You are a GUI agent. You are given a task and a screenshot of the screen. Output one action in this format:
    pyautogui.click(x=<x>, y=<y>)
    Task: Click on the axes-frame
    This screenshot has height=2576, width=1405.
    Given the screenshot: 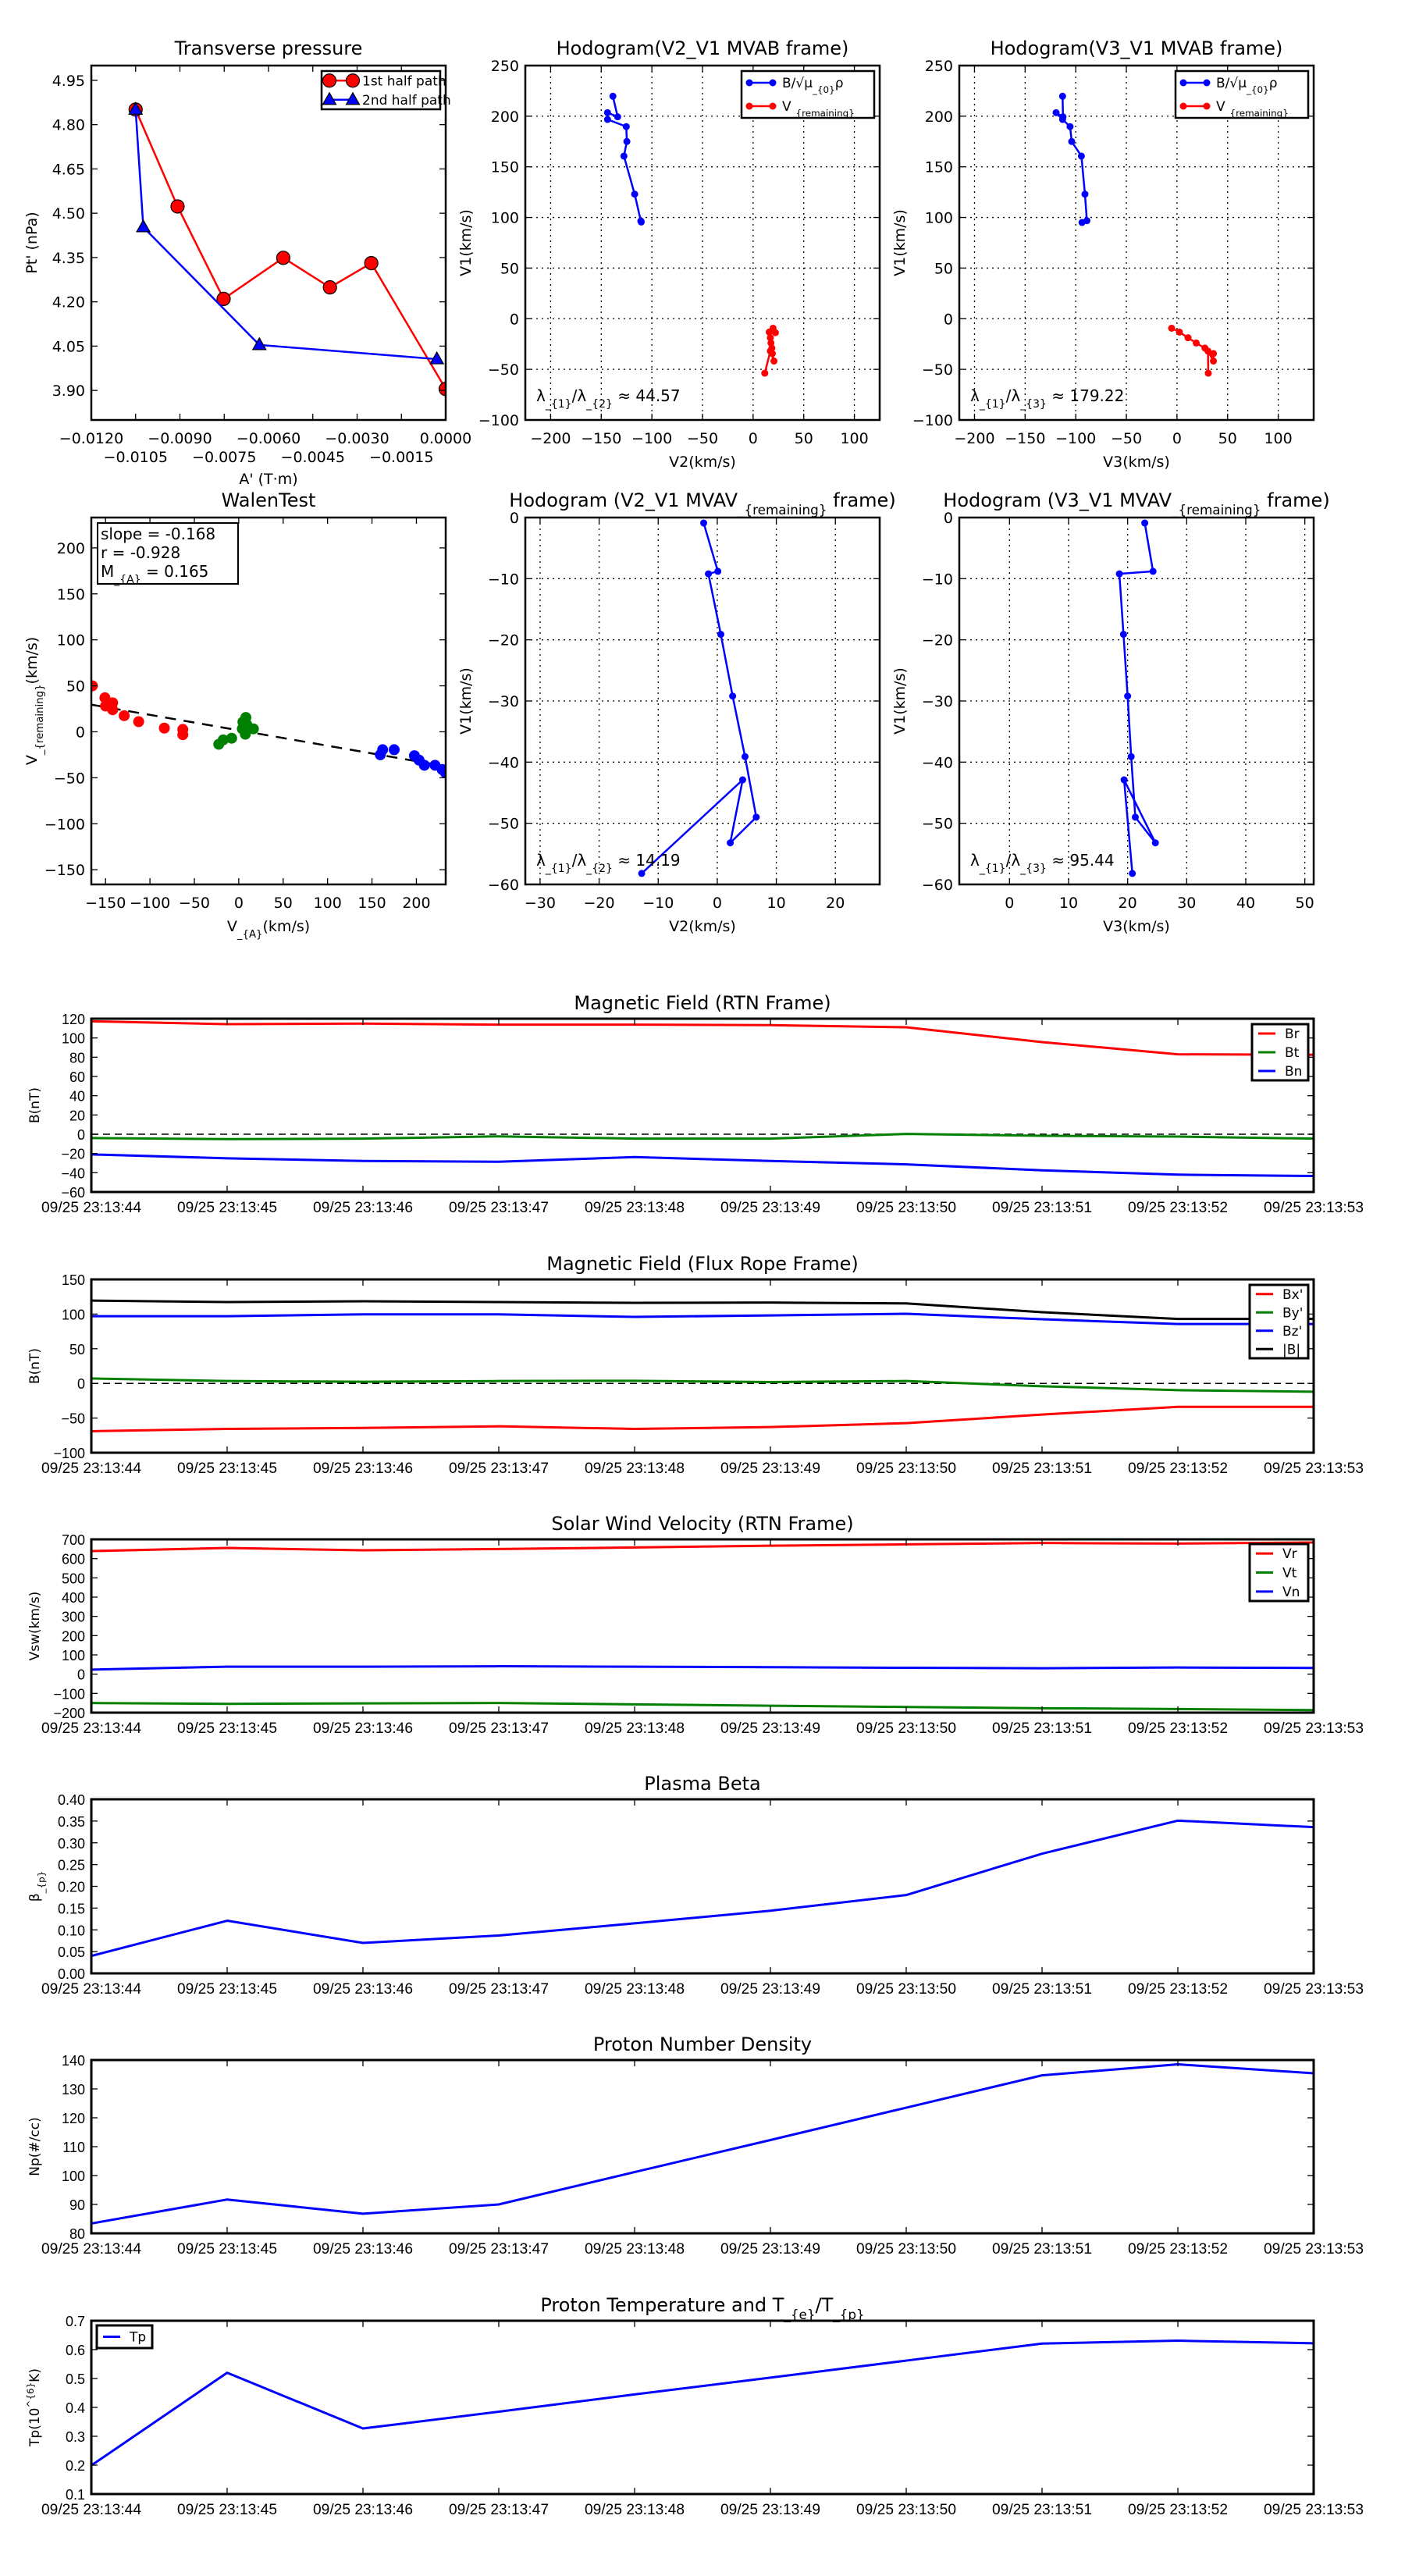 What is the action you would take?
    pyautogui.click(x=703, y=1626)
    